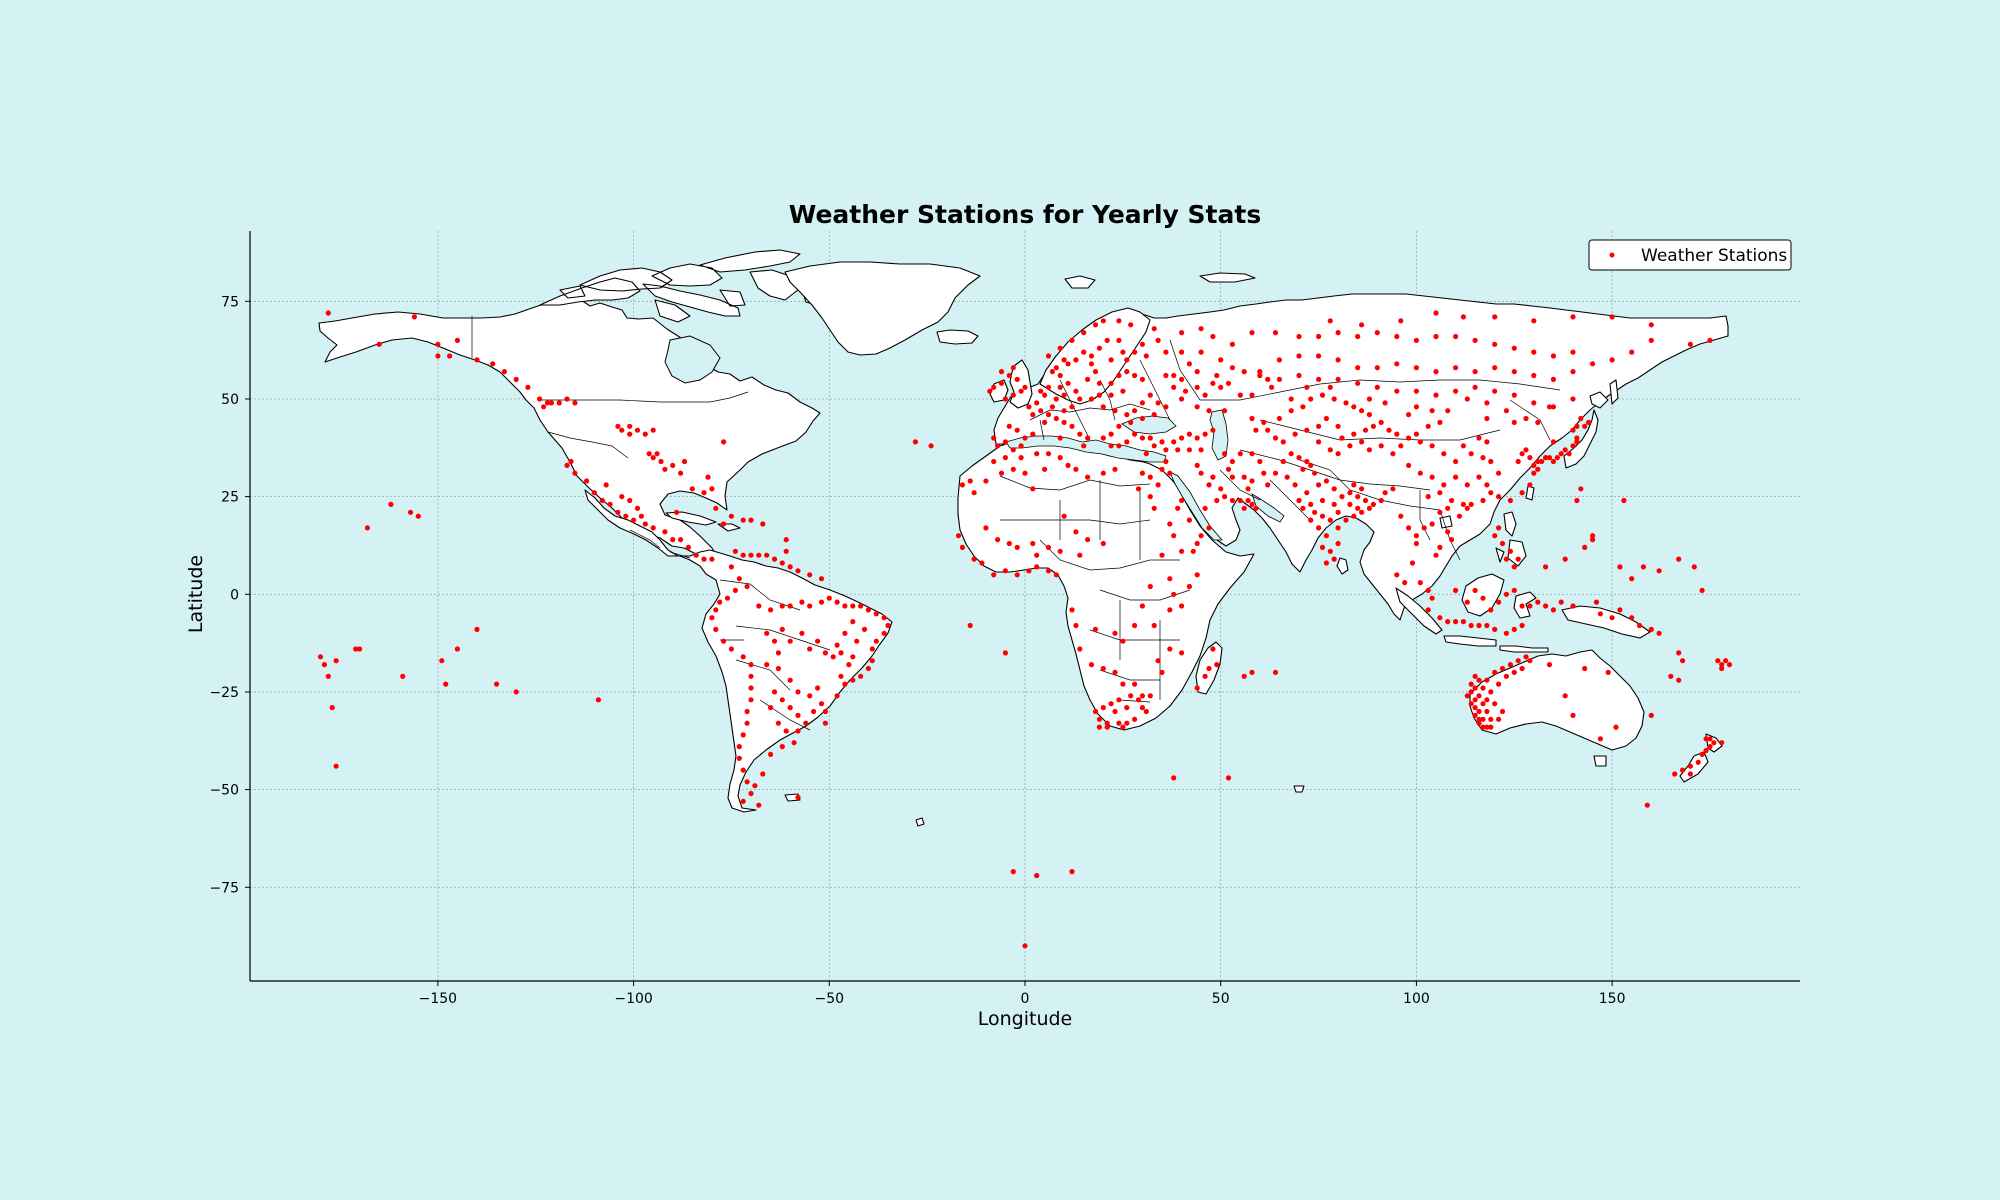 This screenshot has width=2000, height=1200. I want to click on legend-label: Weather Stations, so click(1714, 256).